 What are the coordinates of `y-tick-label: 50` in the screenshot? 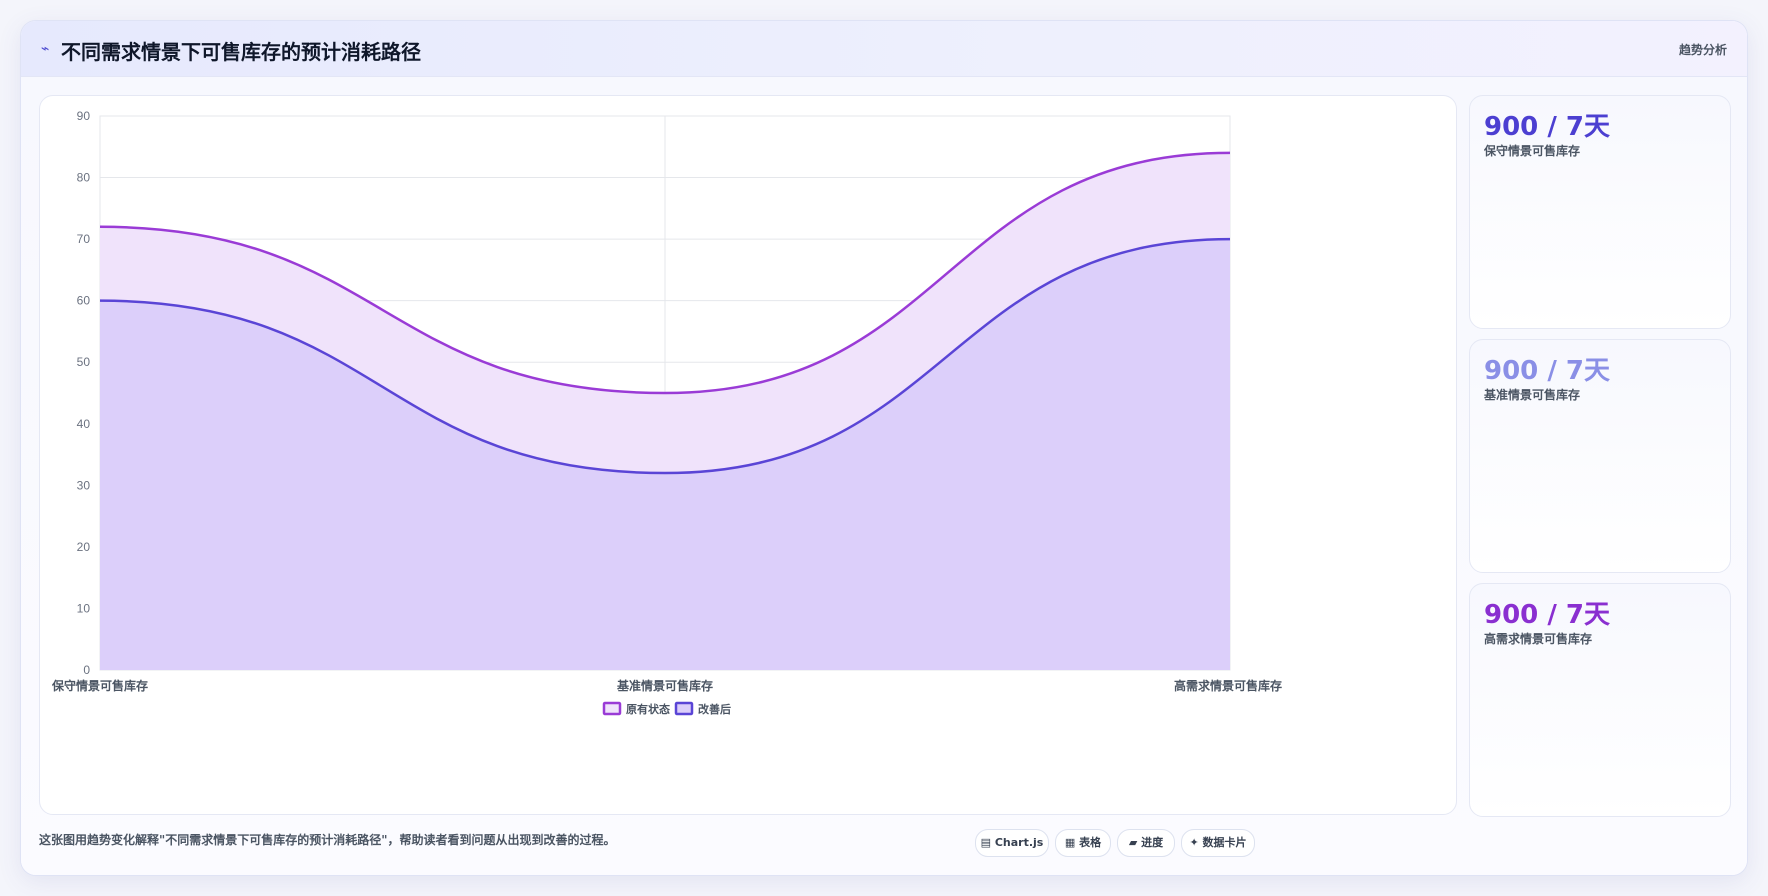 It's located at (84, 362).